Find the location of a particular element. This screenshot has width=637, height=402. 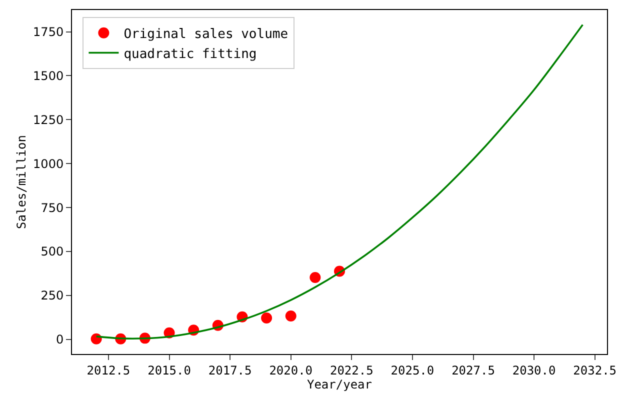

y-tick-label: 1750 is located at coordinates (48, 32).